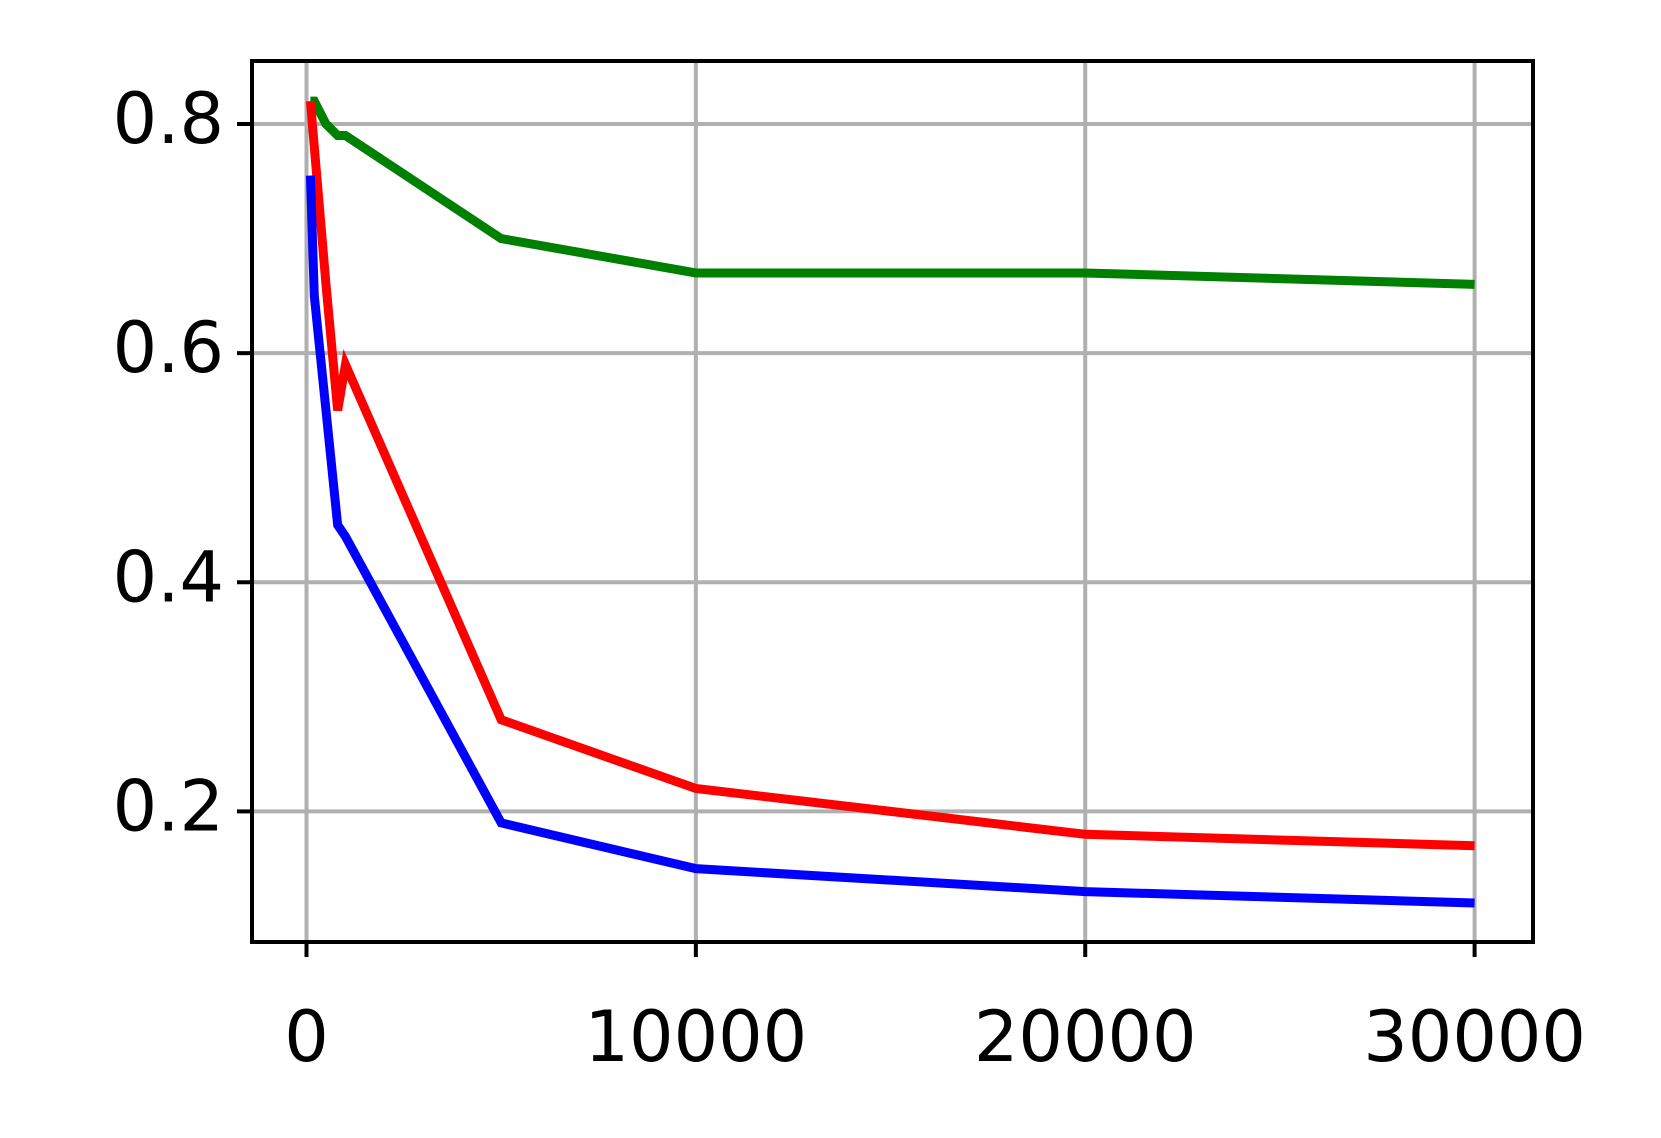  What do you see at coordinates (168, 348) in the screenshot?
I see `y-tick-label: 0.6` at bounding box center [168, 348].